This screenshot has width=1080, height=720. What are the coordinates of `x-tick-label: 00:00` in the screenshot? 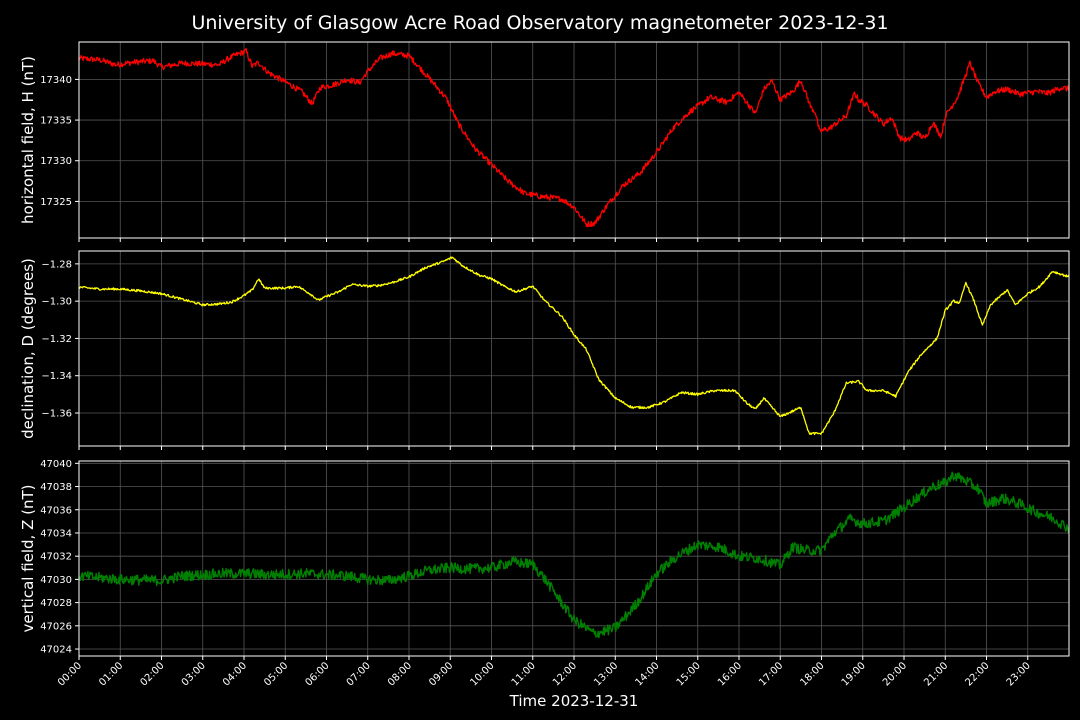 It's located at (70, 674).